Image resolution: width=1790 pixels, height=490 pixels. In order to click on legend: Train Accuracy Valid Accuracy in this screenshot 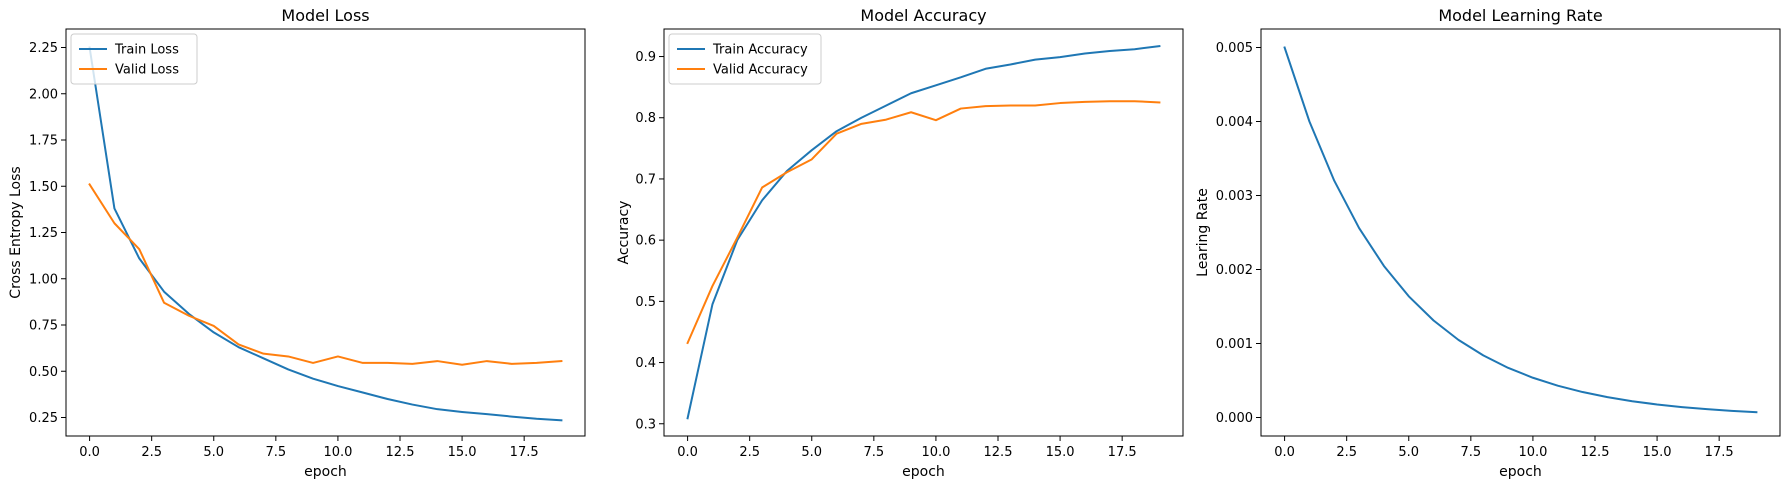, I will do `click(745, 59)`.